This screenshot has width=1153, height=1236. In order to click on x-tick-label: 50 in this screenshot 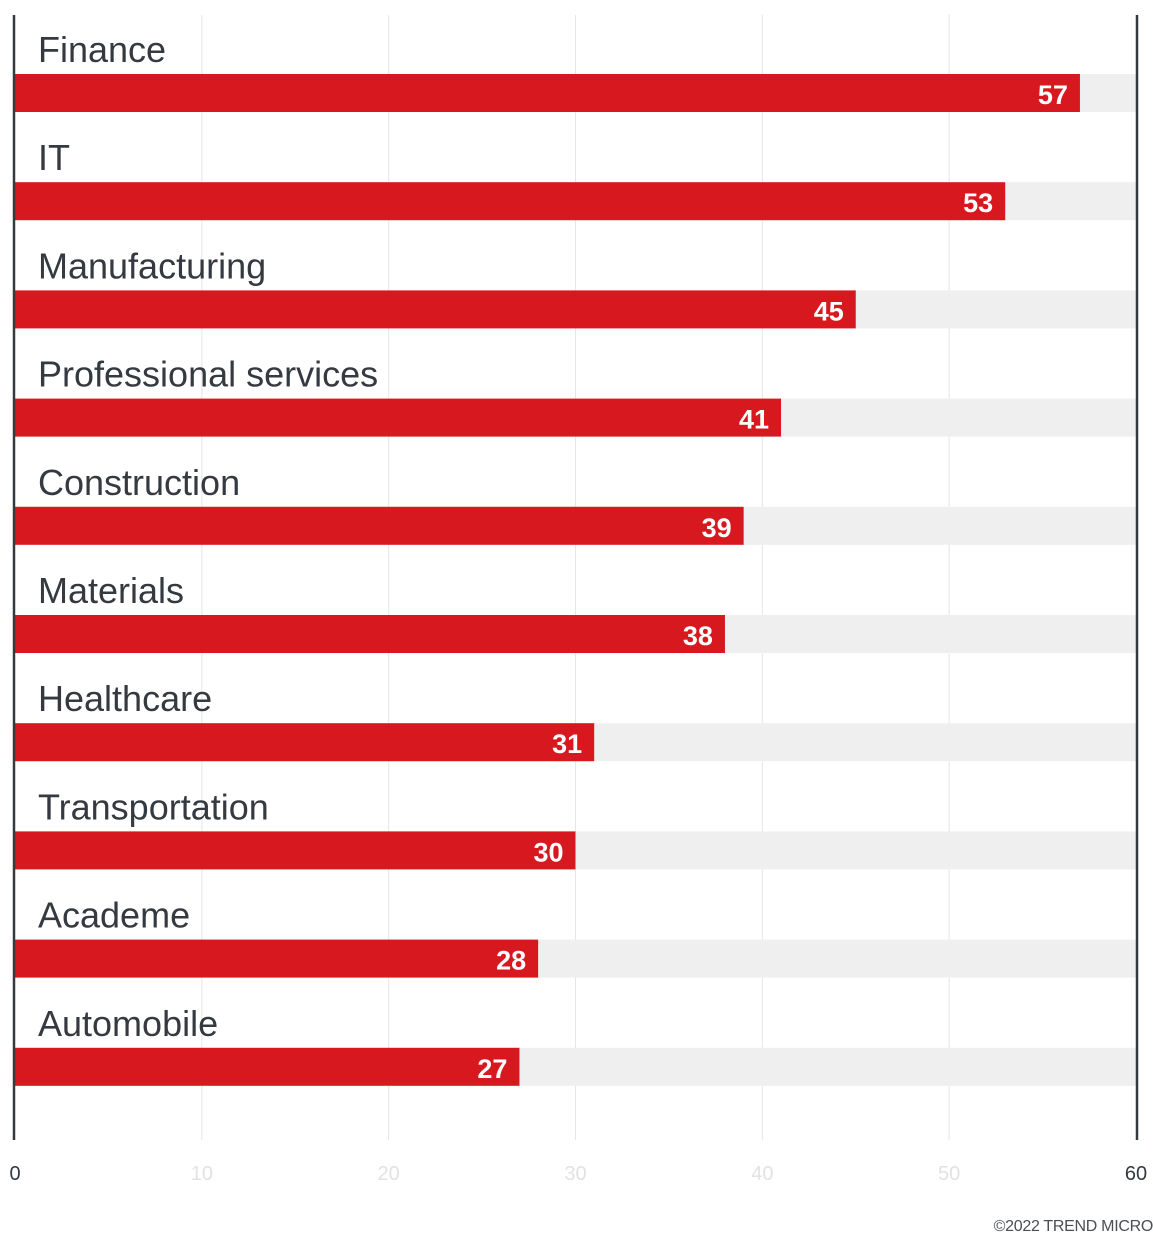, I will do `click(949, 1174)`.